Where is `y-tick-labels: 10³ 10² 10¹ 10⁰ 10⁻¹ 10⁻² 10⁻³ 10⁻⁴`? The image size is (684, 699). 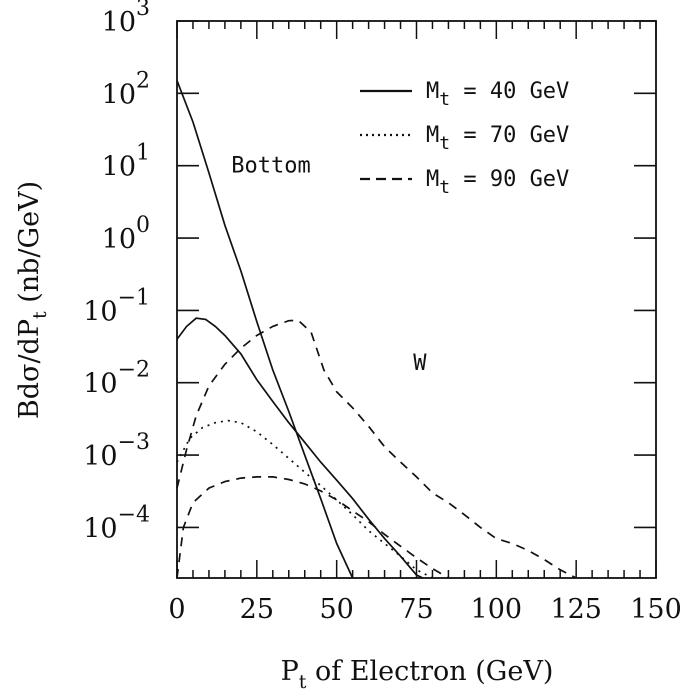 y-tick-labels: 10³ 10² 10¹ 10⁰ 10⁻¹ 10⁻² 10⁻³ 10⁻⁴ is located at coordinates (116, 272).